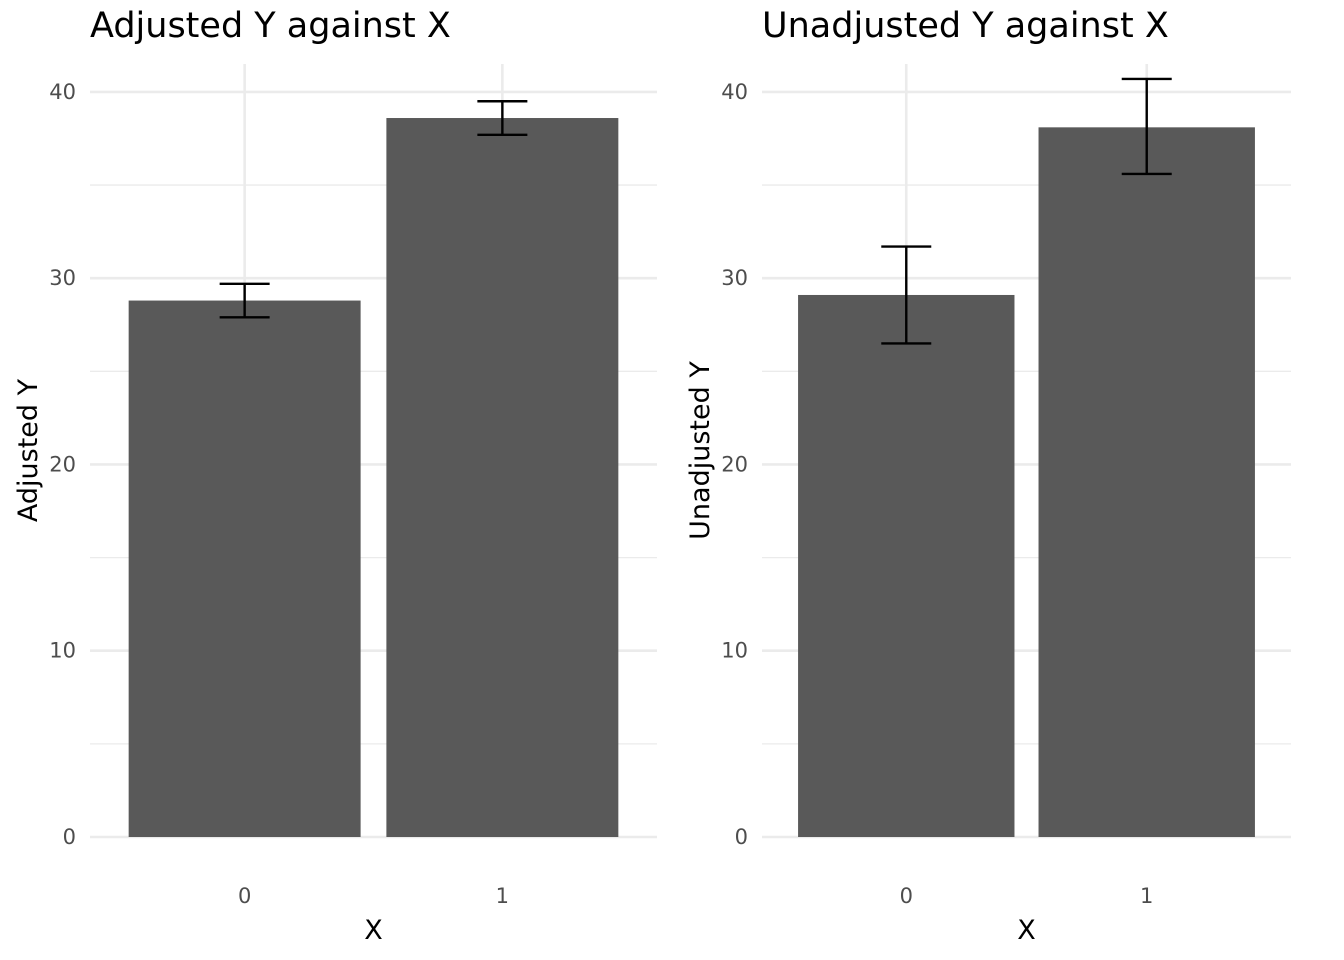  Describe the element at coordinates (700, 450) in the screenshot. I see `y-axis-label: Unadjusted Y` at that location.